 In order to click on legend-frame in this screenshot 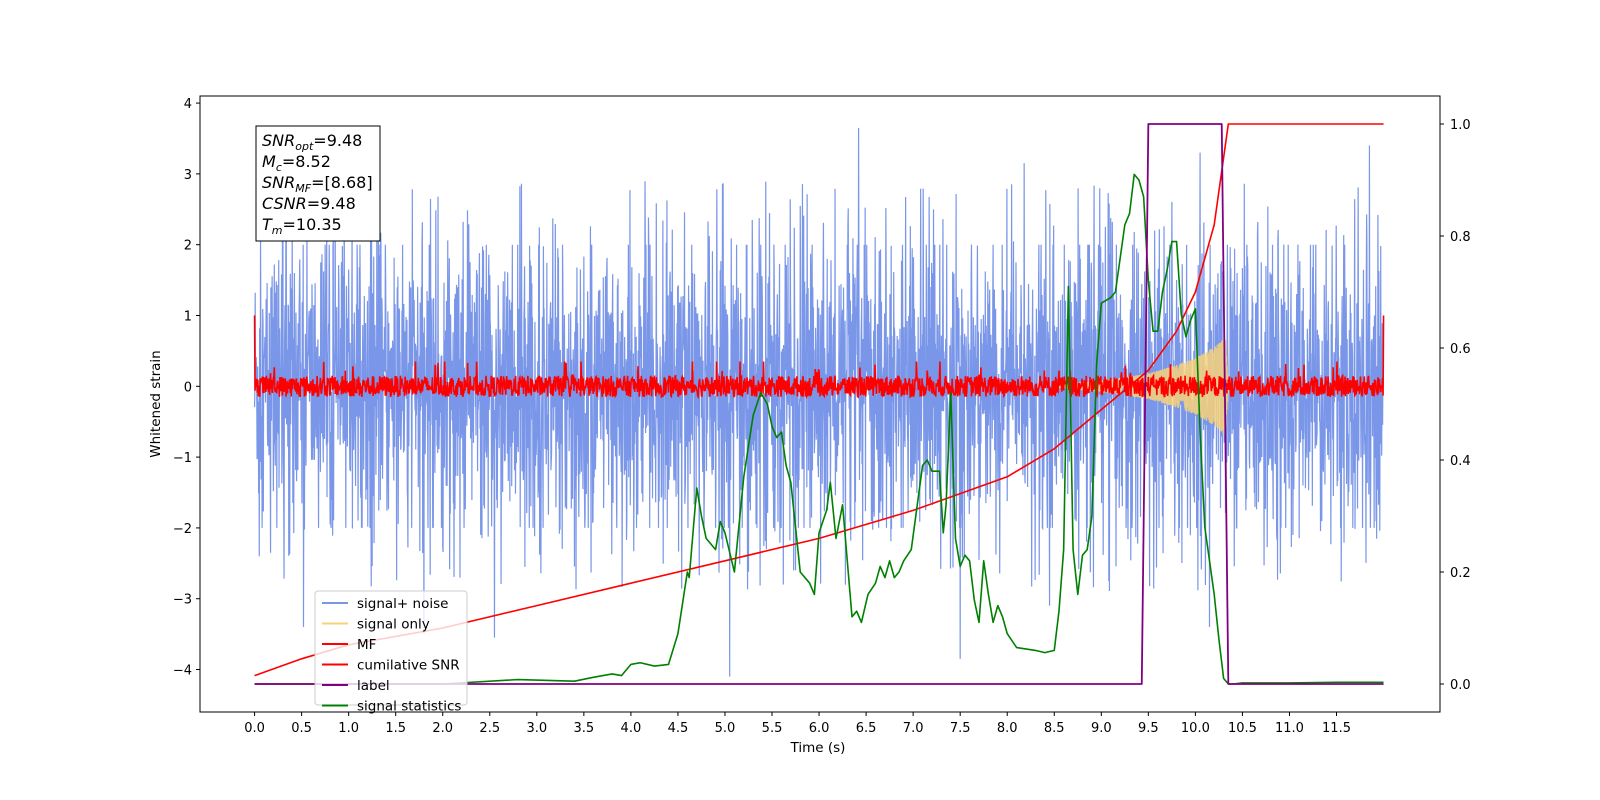, I will do `click(391, 648)`.